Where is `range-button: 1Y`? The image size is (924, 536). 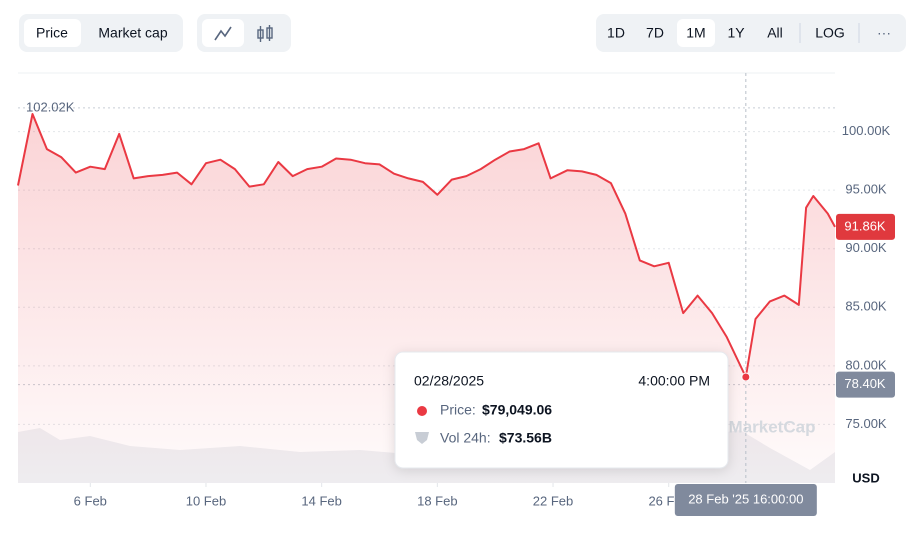
range-button: 1Y is located at coordinates (736, 33).